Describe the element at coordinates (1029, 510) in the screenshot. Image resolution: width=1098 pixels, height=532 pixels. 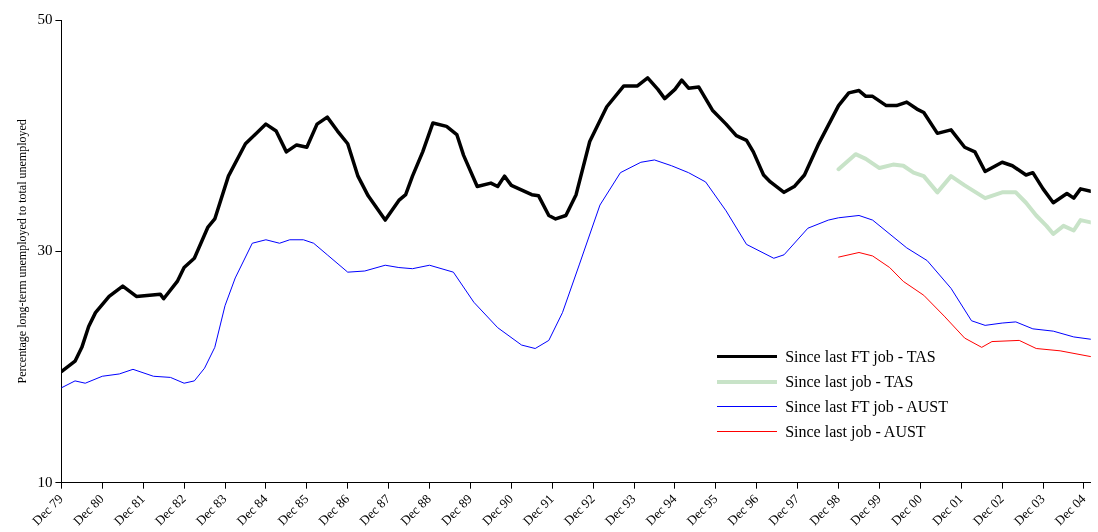
I see `x-tick-label: Dec 03` at that location.